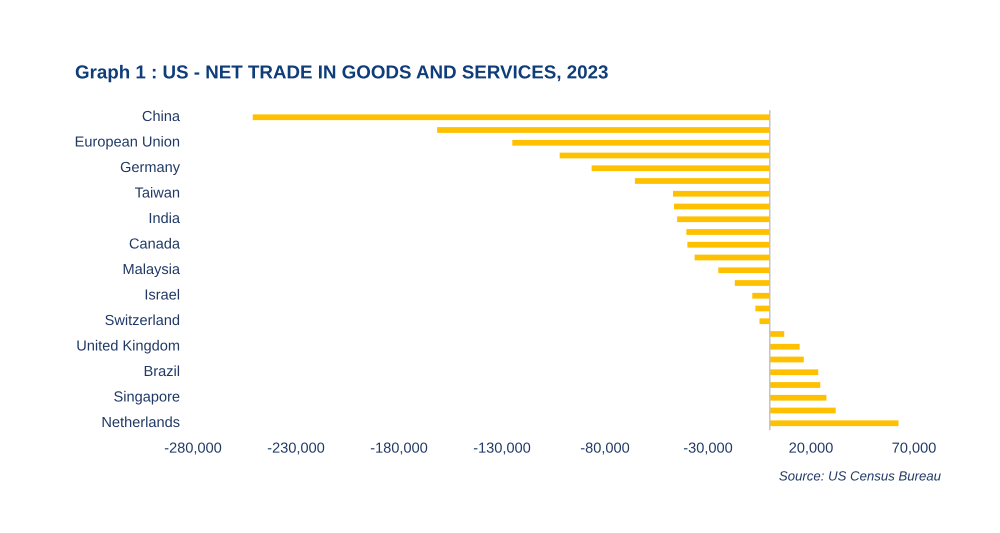  What do you see at coordinates (193, 448) in the screenshot?
I see `x-tick-label: -280,000` at bounding box center [193, 448].